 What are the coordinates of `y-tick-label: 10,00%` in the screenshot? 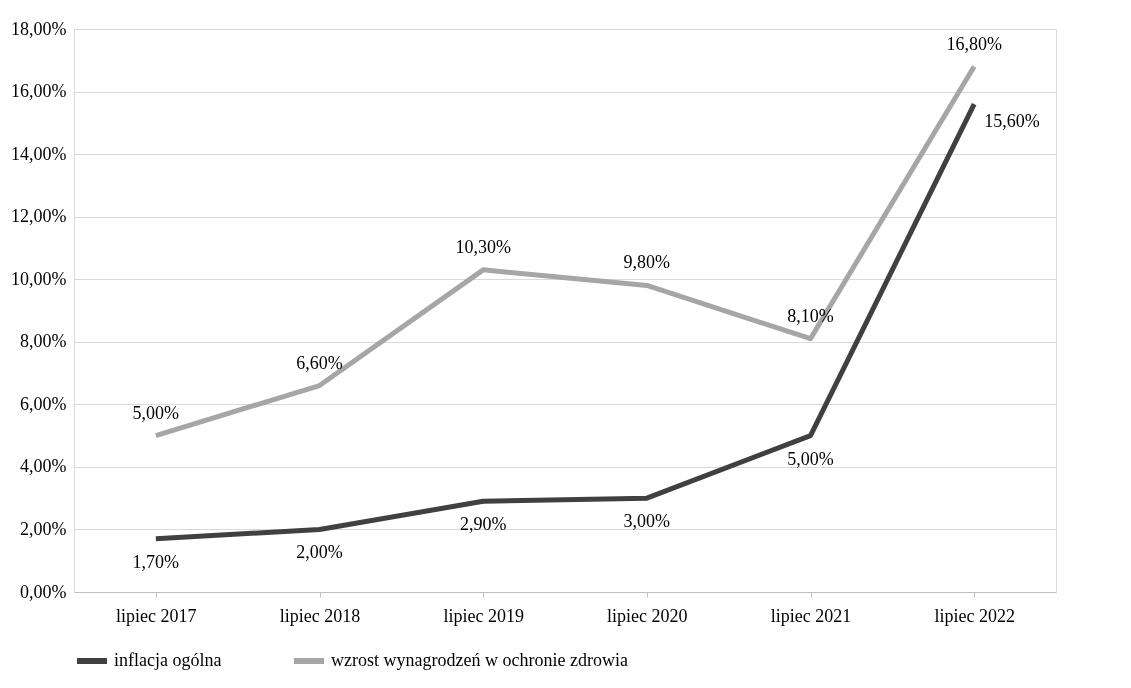 It's located at (39, 278).